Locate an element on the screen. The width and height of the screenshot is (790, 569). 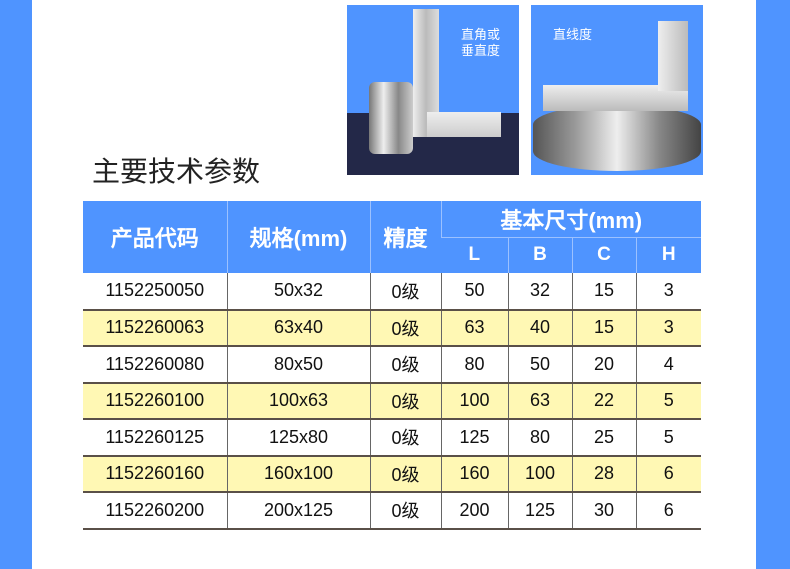
square-perpendicularity-image: 直角或 垂直度 is located at coordinates (433, 90).